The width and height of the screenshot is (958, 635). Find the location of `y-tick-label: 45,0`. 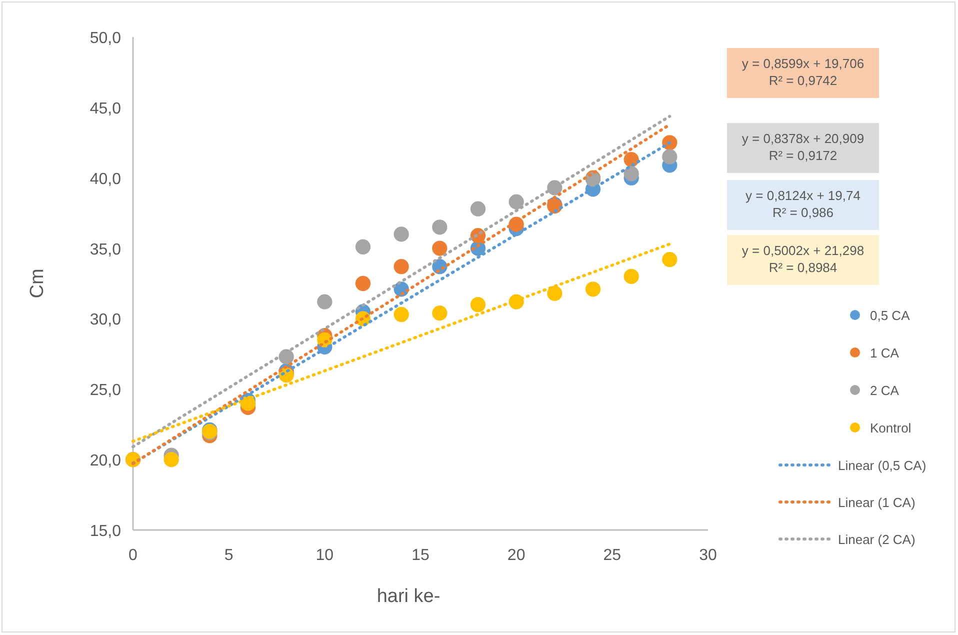

y-tick-label: 45,0 is located at coordinates (106, 109).